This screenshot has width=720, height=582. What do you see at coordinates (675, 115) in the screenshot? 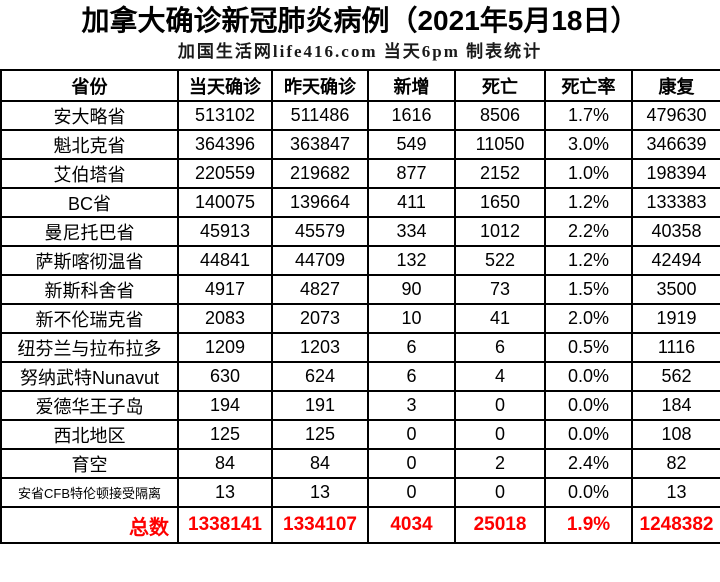
I see `cell-recovered: 479630` at bounding box center [675, 115].